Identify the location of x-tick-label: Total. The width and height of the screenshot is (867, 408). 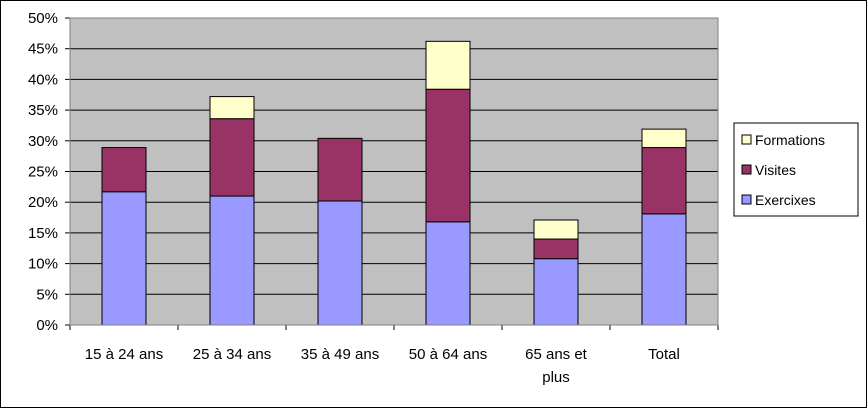
(664, 354).